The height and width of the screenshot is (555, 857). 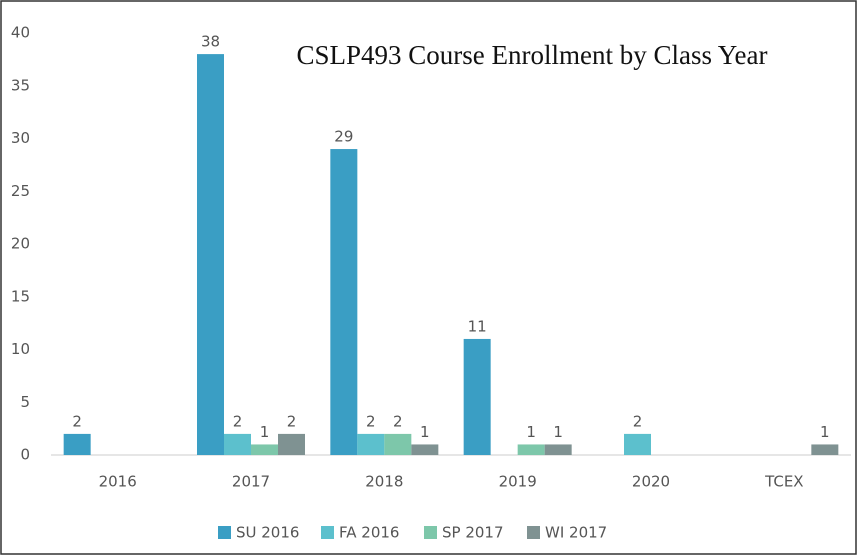 I want to click on legend-label: SP 2017, so click(x=473, y=533).